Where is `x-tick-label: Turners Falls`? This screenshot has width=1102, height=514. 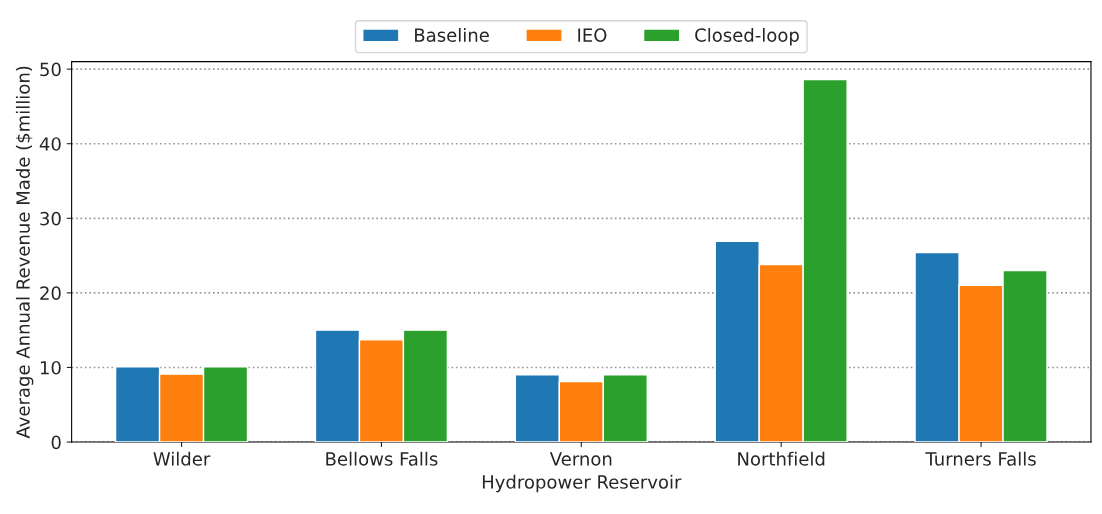
x-tick-label: Turners Falls is located at coordinates (980, 458).